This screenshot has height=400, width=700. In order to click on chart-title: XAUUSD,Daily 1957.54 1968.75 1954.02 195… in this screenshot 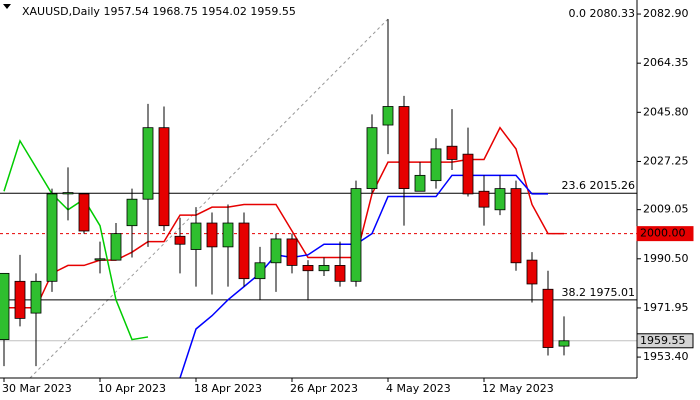, I will do `click(159, 11)`.